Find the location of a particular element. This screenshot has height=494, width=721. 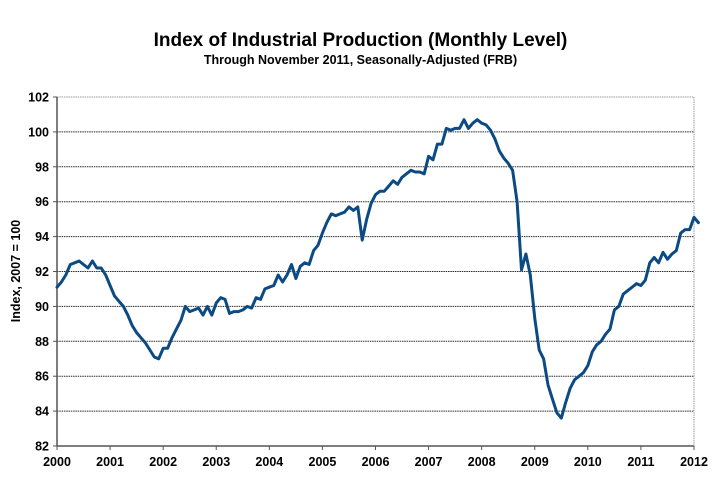

x-tick-label: 2008 is located at coordinates (482, 462).